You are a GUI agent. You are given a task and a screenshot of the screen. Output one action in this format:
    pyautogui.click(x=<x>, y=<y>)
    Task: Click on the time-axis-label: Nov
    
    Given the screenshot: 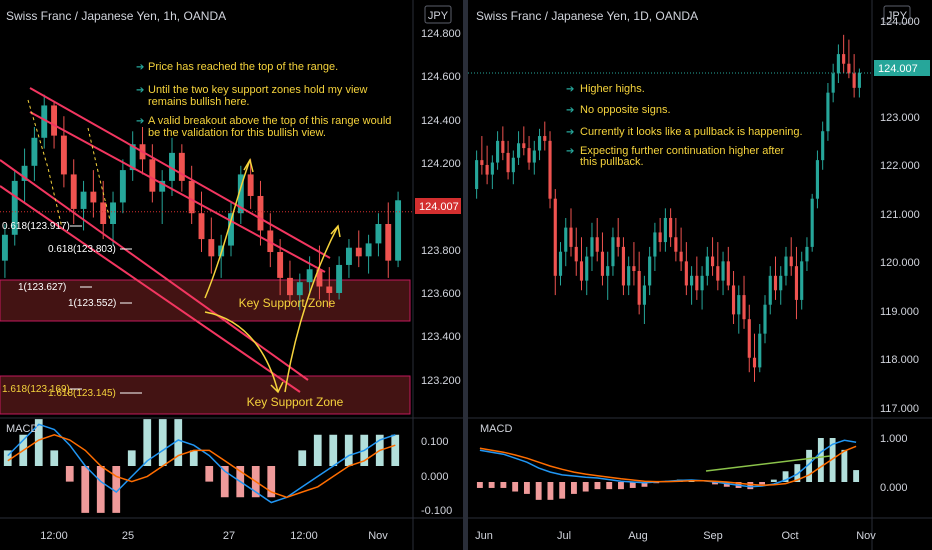 What is the action you would take?
    pyautogui.click(x=866, y=536)
    